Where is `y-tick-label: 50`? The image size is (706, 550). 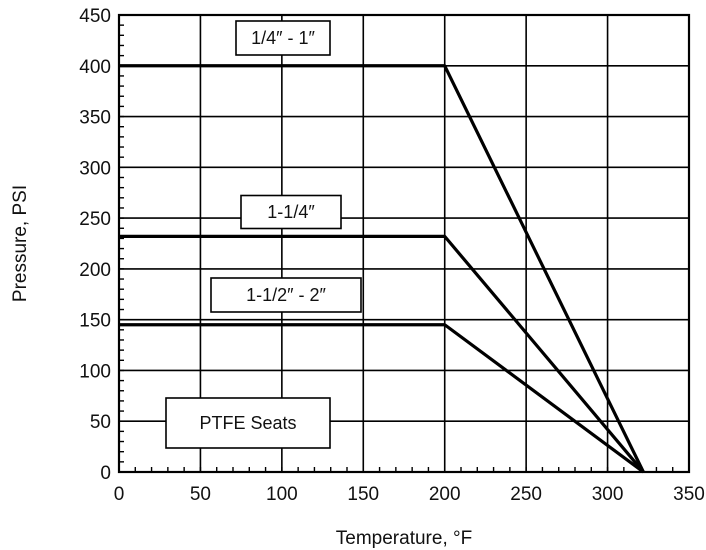
y-tick-label: 50 is located at coordinates (100, 422).